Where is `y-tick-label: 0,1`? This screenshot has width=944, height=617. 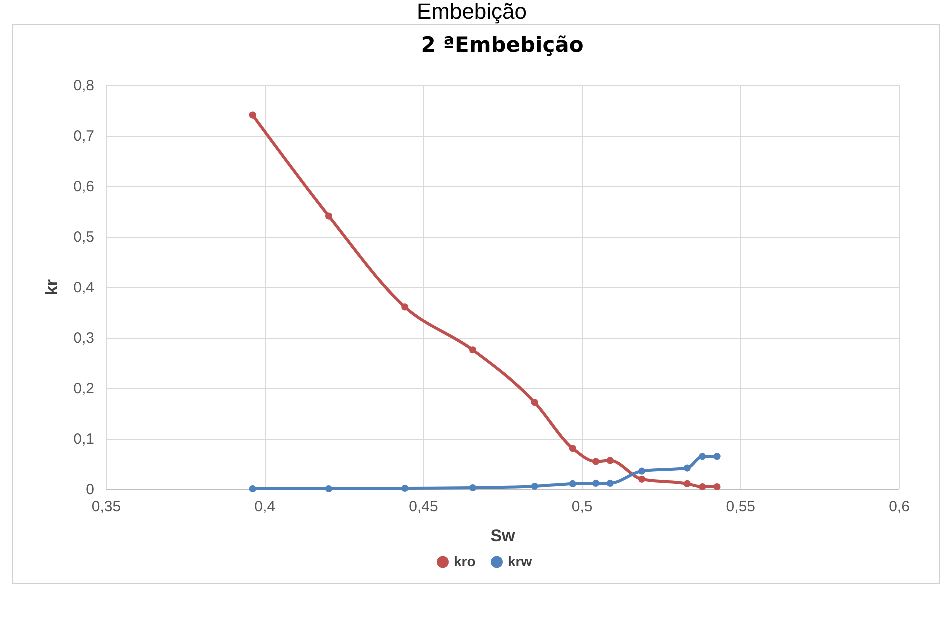
y-tick-label: 0,1 is located at coordinates (84, 439).